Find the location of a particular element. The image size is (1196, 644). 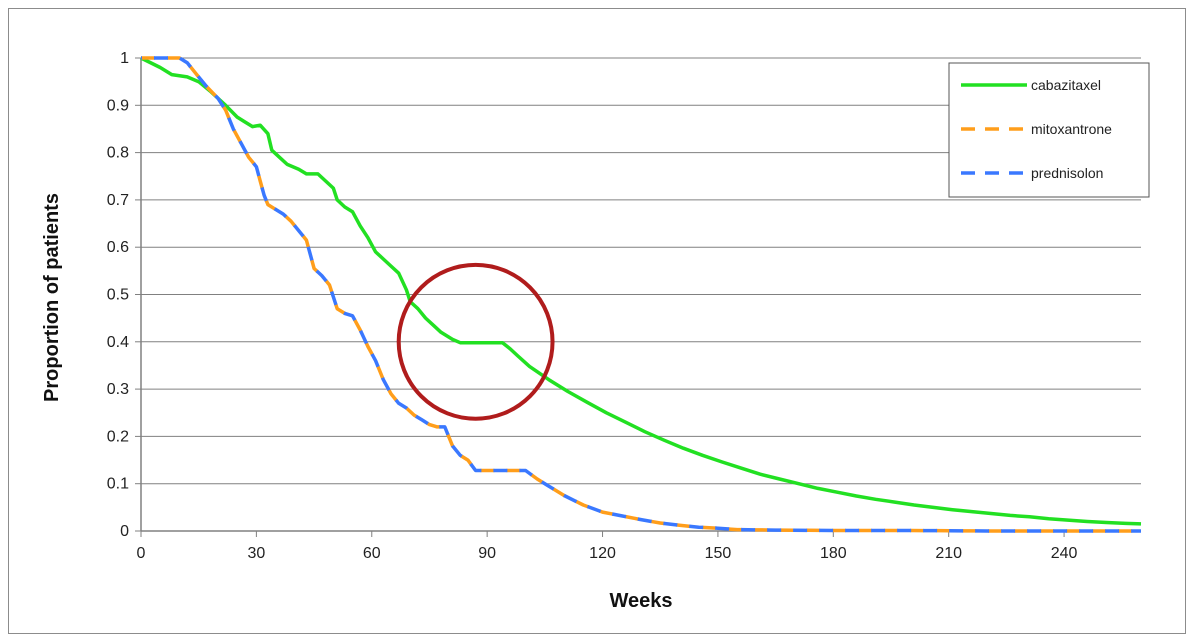

x-tick-label: 240 is located at coordinates (1064, 553).